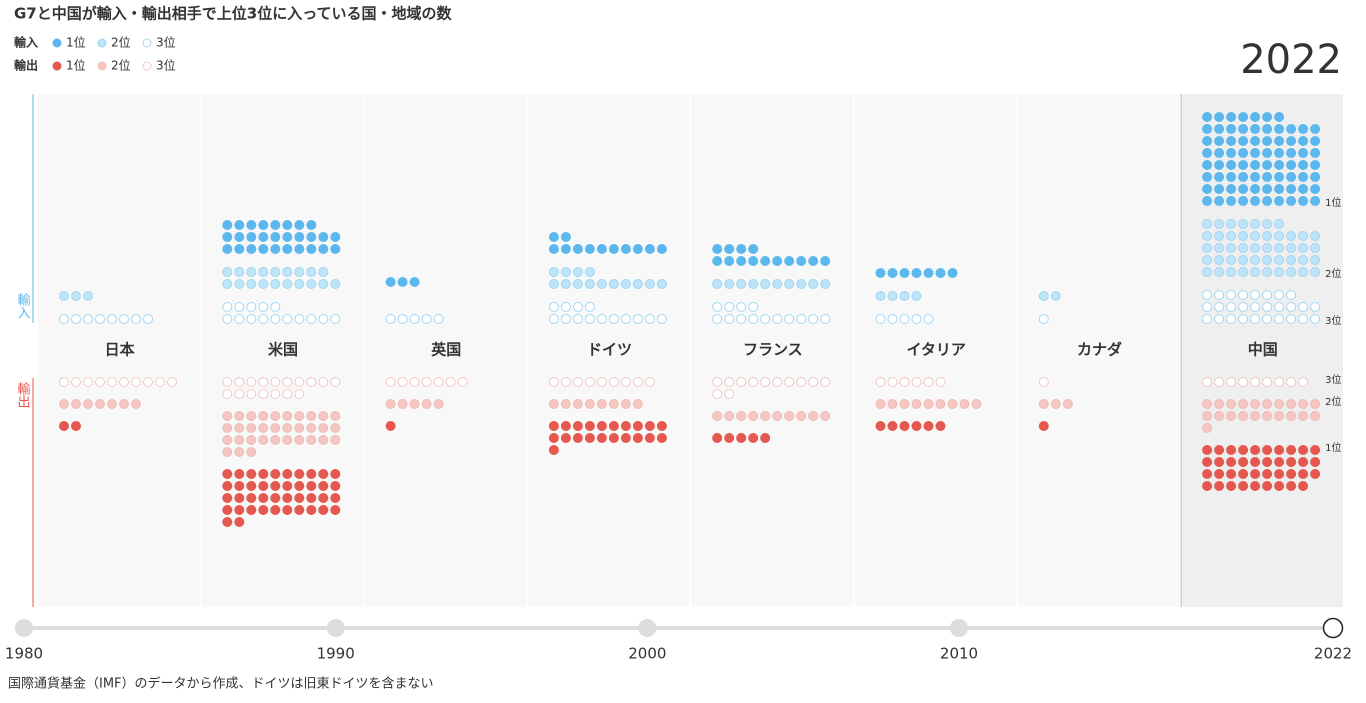  What do you see at coordinates (26, 65) in the screenshot?
I see `legend-export: 輸出` at bounding box center [26, 65].